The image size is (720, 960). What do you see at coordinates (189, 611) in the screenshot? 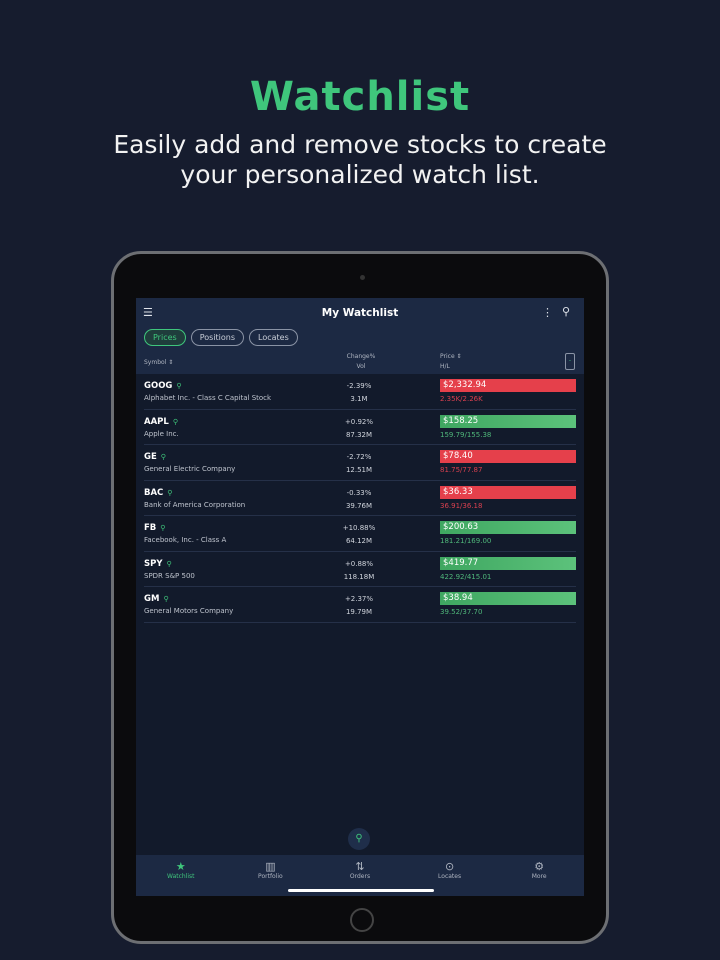
I see `company-name: General Motors Company` at bounding box center [189, 611].